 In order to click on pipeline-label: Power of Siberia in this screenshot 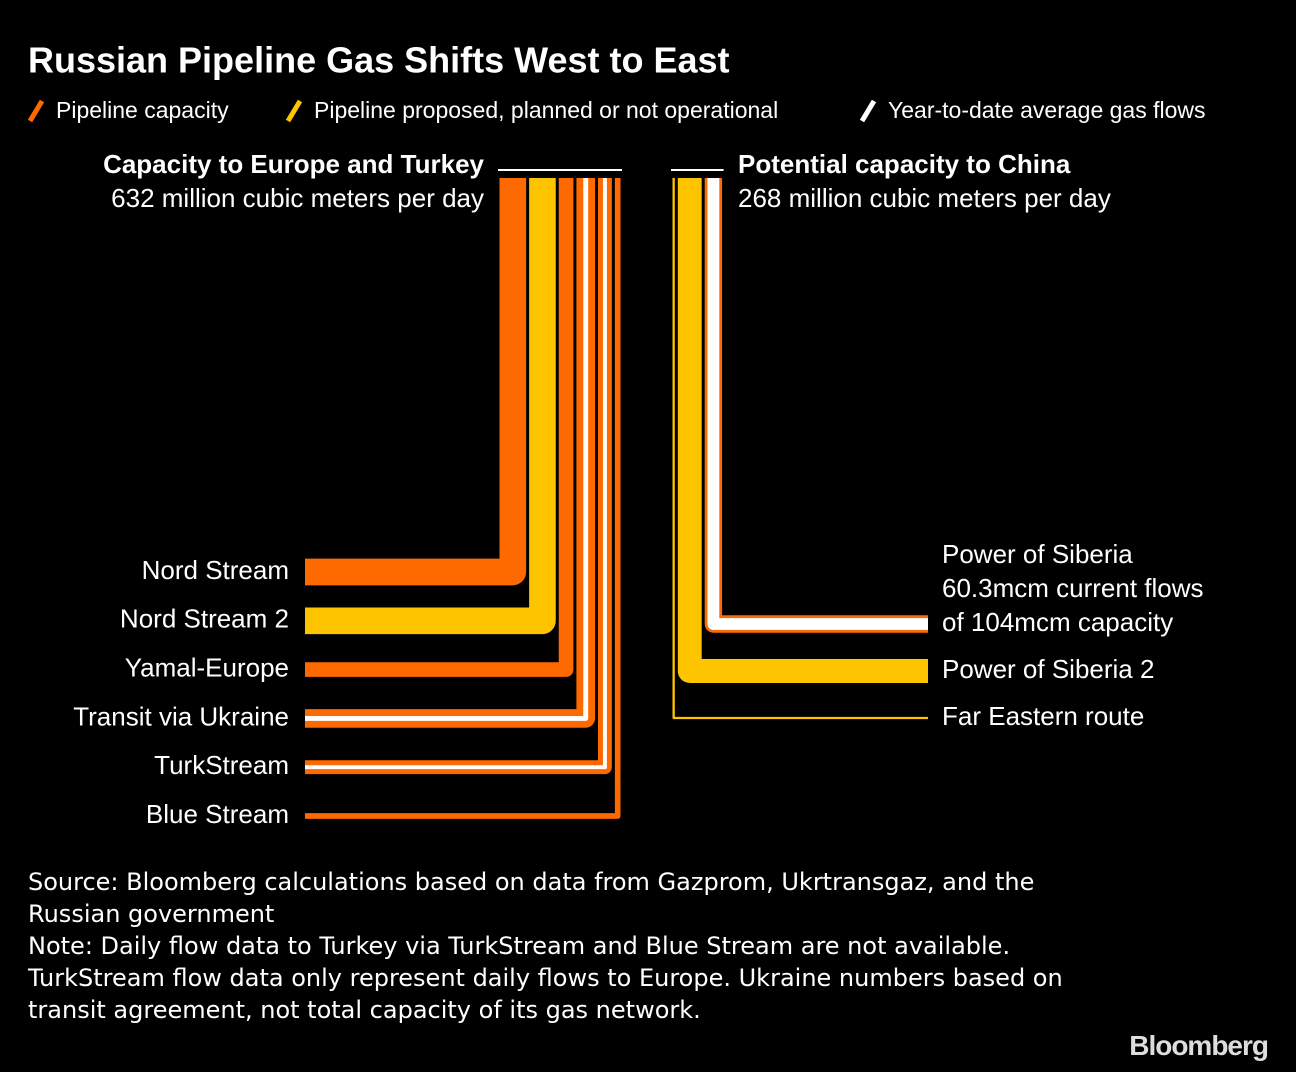, I will do `click(1037, 554)`.